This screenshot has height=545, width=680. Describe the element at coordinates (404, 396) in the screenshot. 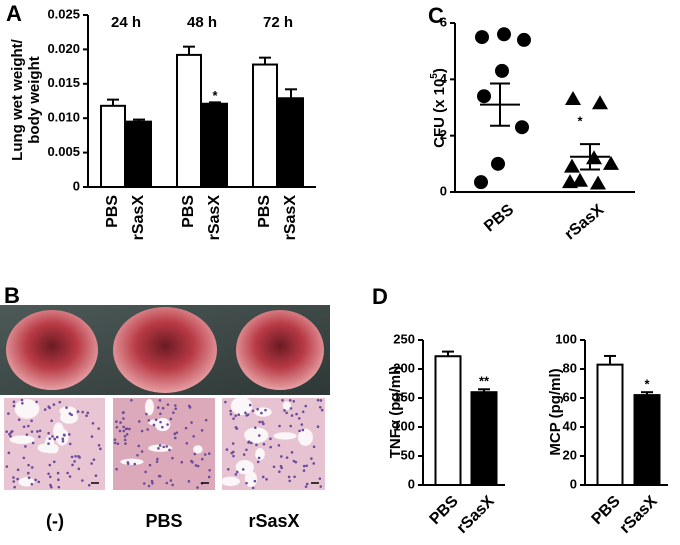

I see `y-tick-label: 150` at that location.